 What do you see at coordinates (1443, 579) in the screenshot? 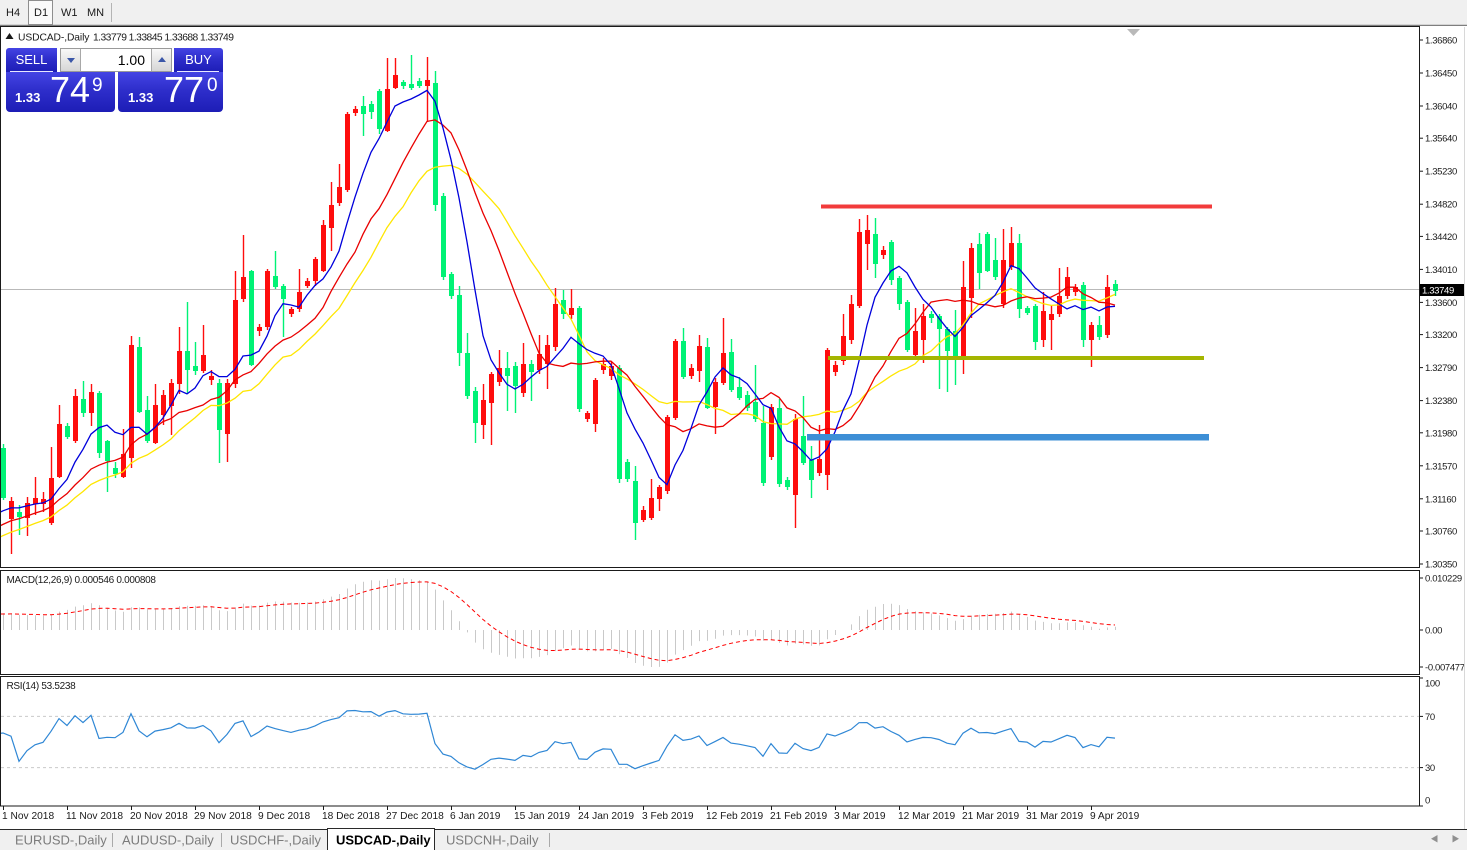
I see `svg-text: 0.010229` at bounding box center [1443, 579].